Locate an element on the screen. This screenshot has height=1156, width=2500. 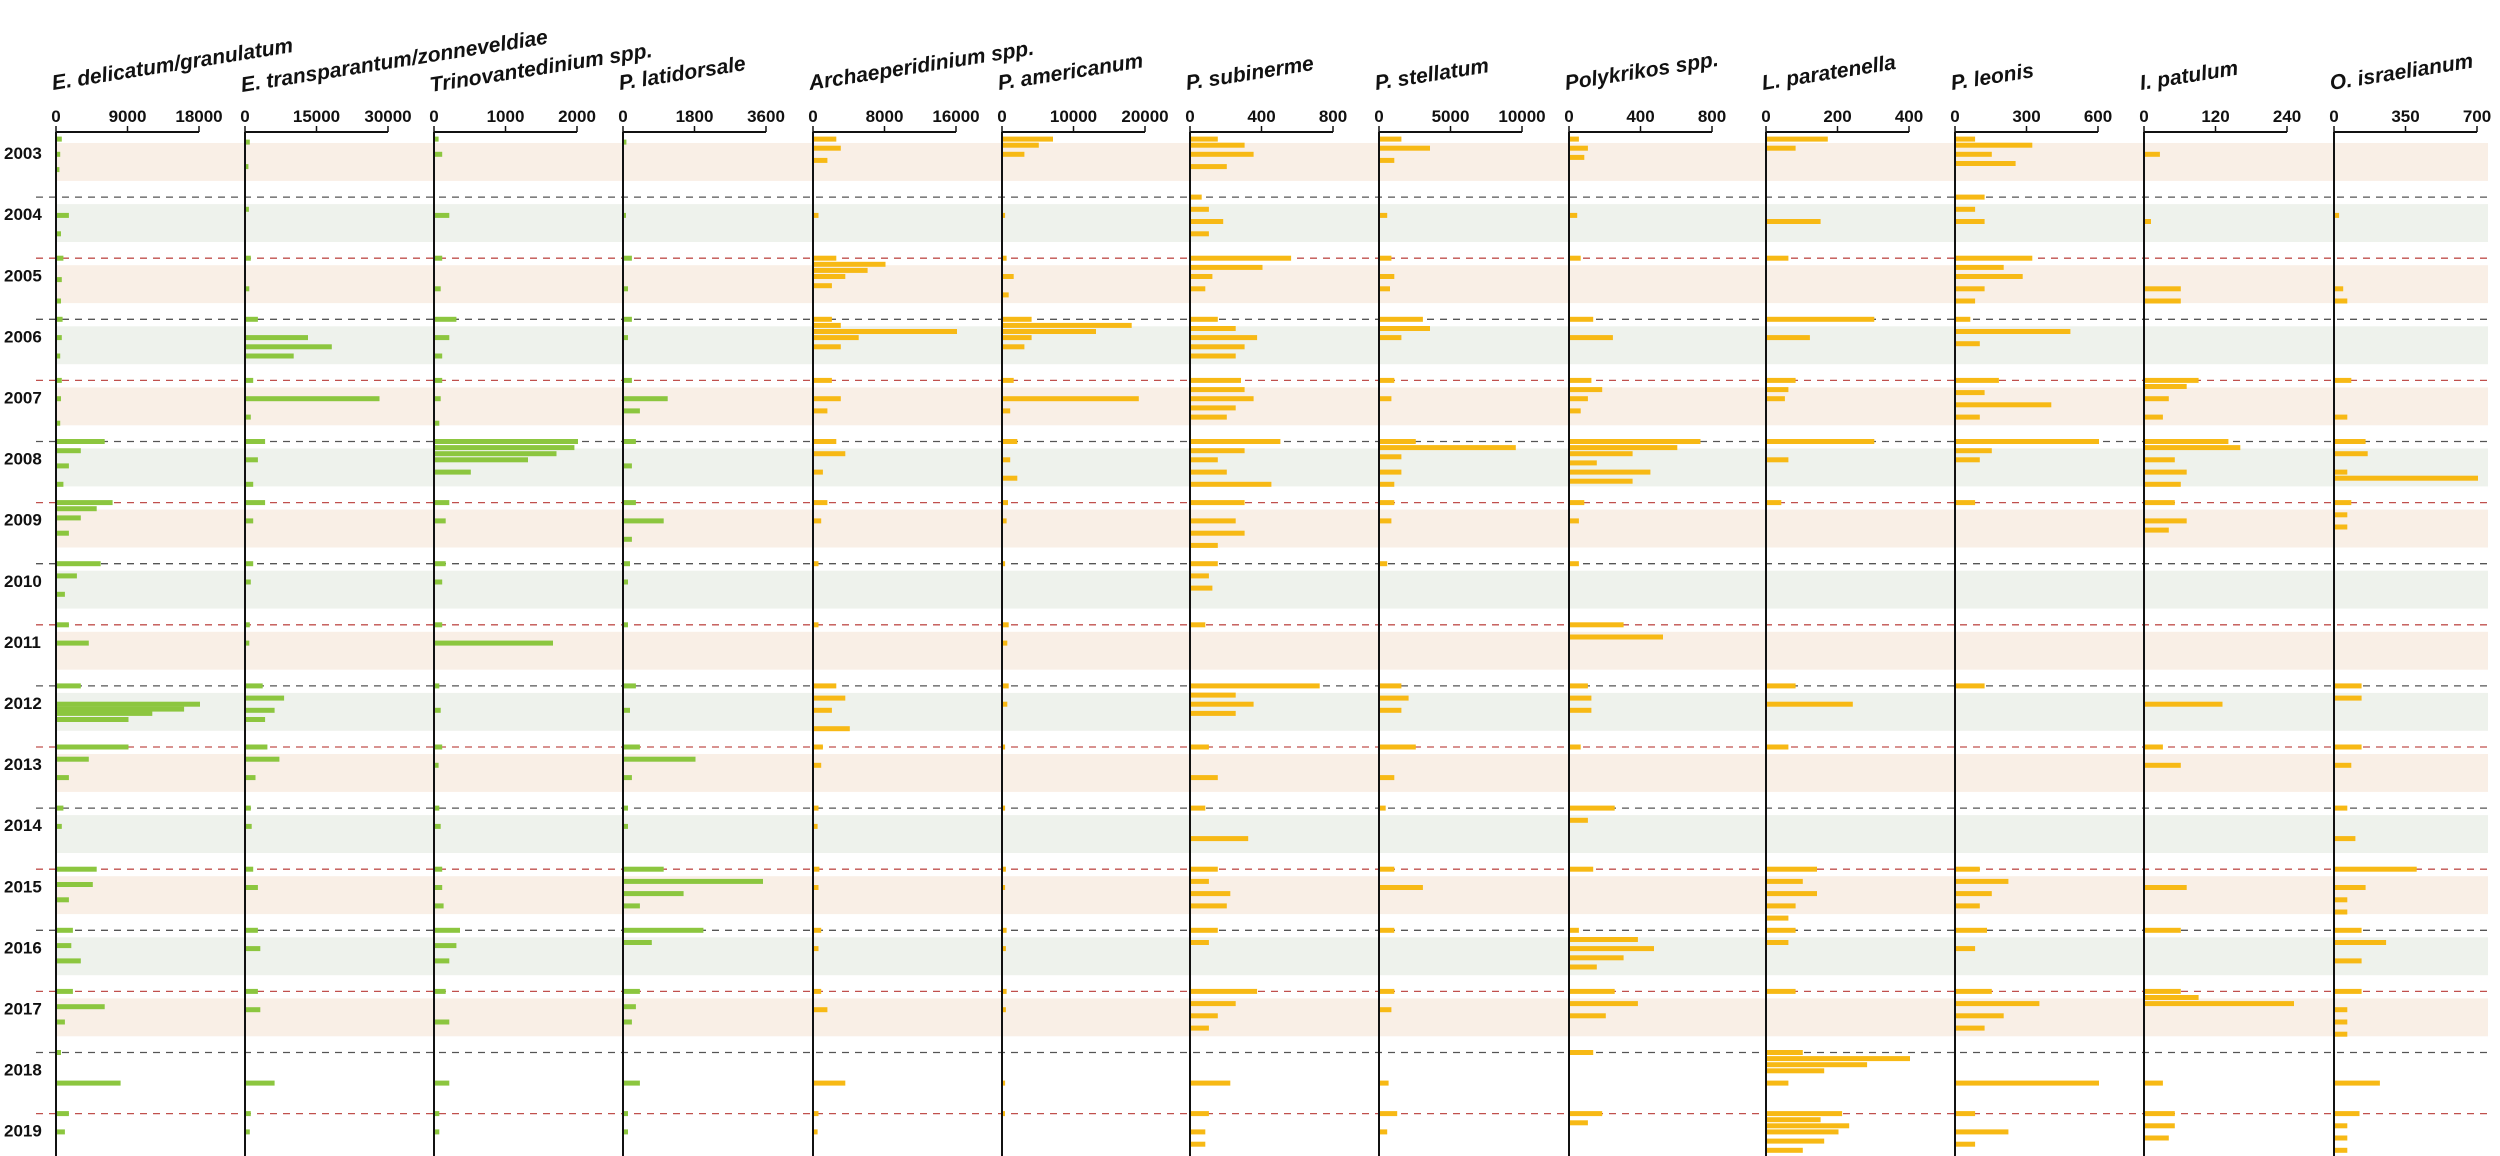
year-band-2013 is located at coordinates (1272, 773).